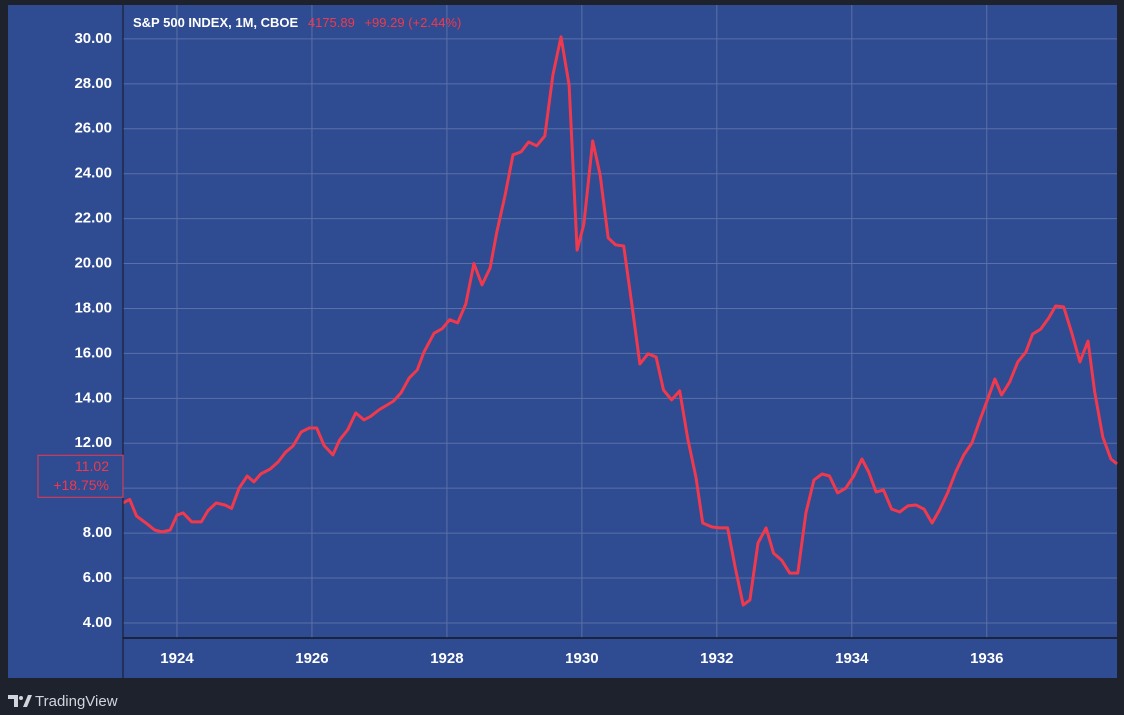  What do you see at coordinates (331, 22) in the screenshot?
I see `last-price: 4175.89` at bounding box center [331, 22].